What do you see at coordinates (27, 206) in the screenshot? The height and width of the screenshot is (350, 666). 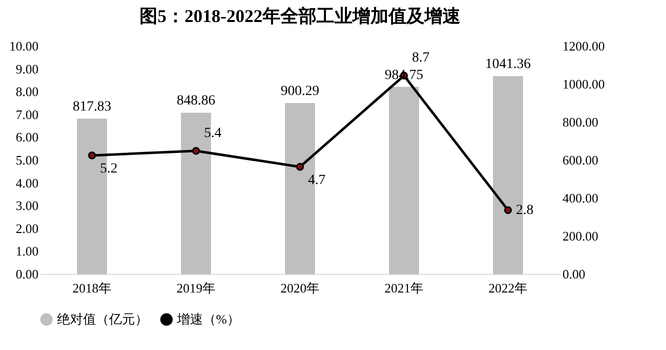 I see `y-tick-label: 3.00` at bounding box center [27, 206].